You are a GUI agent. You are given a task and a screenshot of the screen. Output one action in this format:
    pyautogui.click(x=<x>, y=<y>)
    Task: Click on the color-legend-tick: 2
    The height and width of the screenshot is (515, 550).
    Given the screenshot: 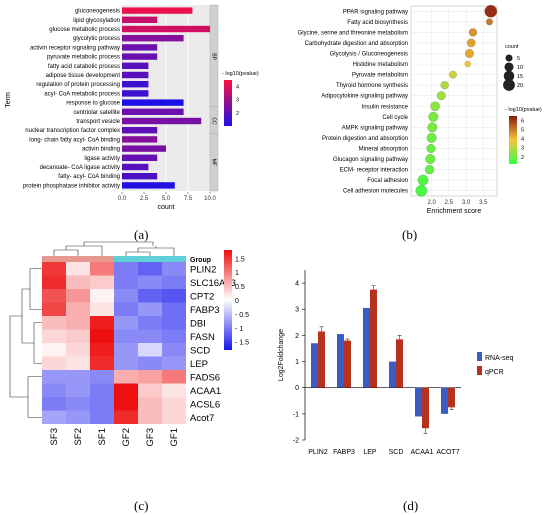 What is the action you would take?
    pyautogui.click(x=522, y=158)
    